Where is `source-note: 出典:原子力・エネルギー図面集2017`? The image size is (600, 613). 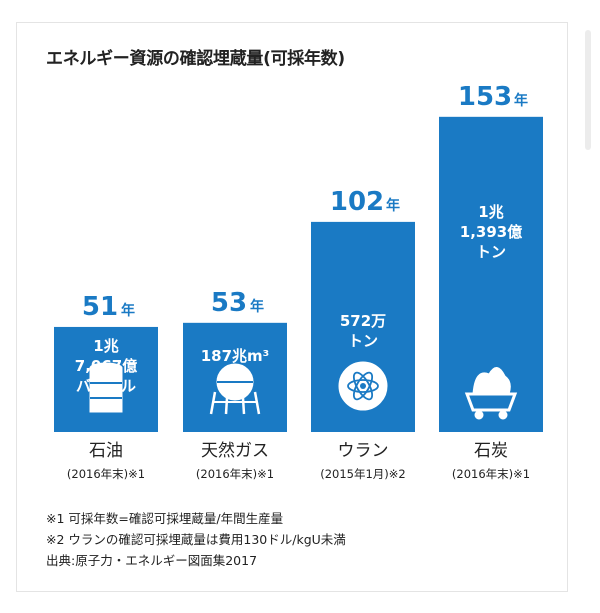
source-note: 出典:原子力・エネルギー図面集2017 is located at coordinates (152, 560).